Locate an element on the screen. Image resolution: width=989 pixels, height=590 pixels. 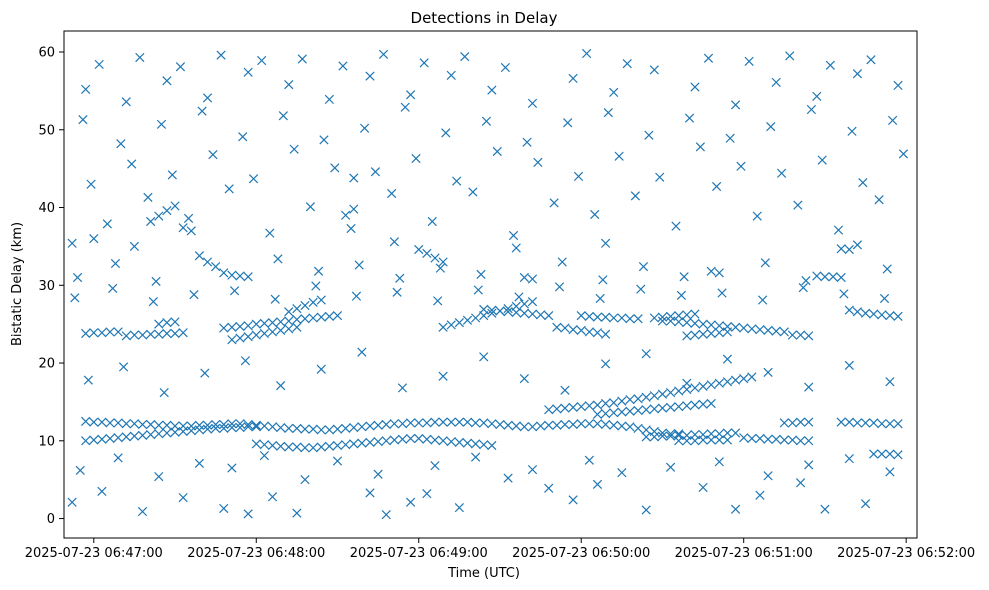
y-tick-label: 60 is located at coordinates (46, 52).